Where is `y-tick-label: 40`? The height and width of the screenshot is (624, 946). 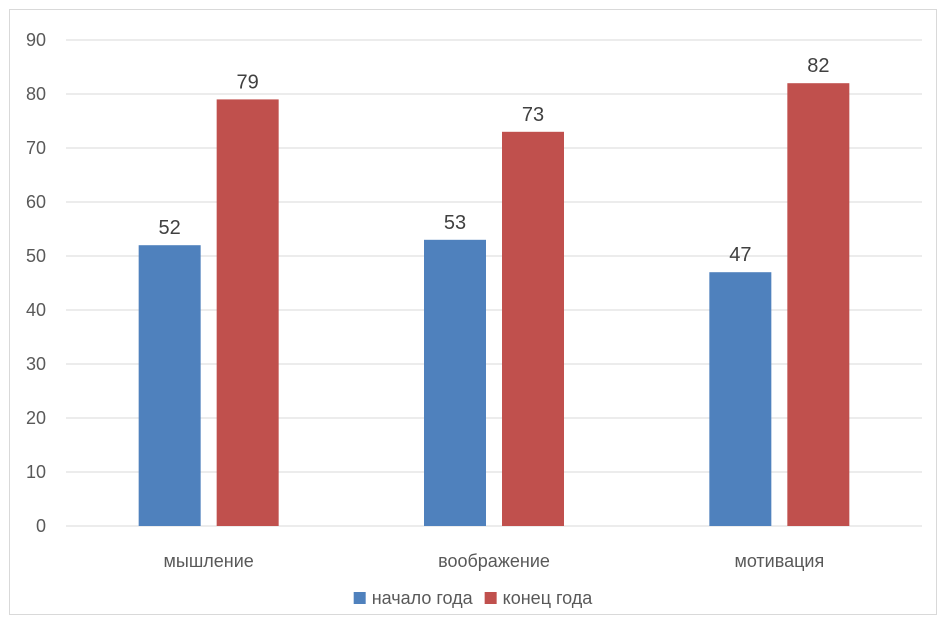
y-tick-label: 40 is located at coordinates (36, 310).